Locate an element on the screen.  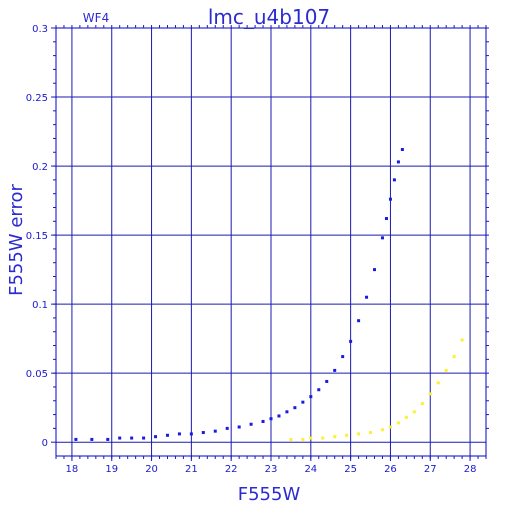
x-tick-label: 28 is located at coordinates (470, 469).